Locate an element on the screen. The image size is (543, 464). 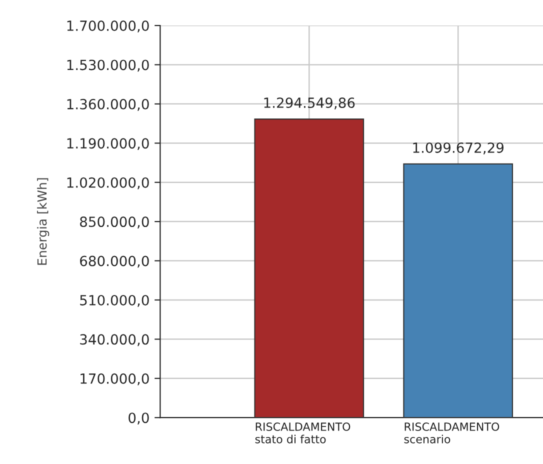
y-tick-label: 510.000,0 is located at coordinates (114, 300).